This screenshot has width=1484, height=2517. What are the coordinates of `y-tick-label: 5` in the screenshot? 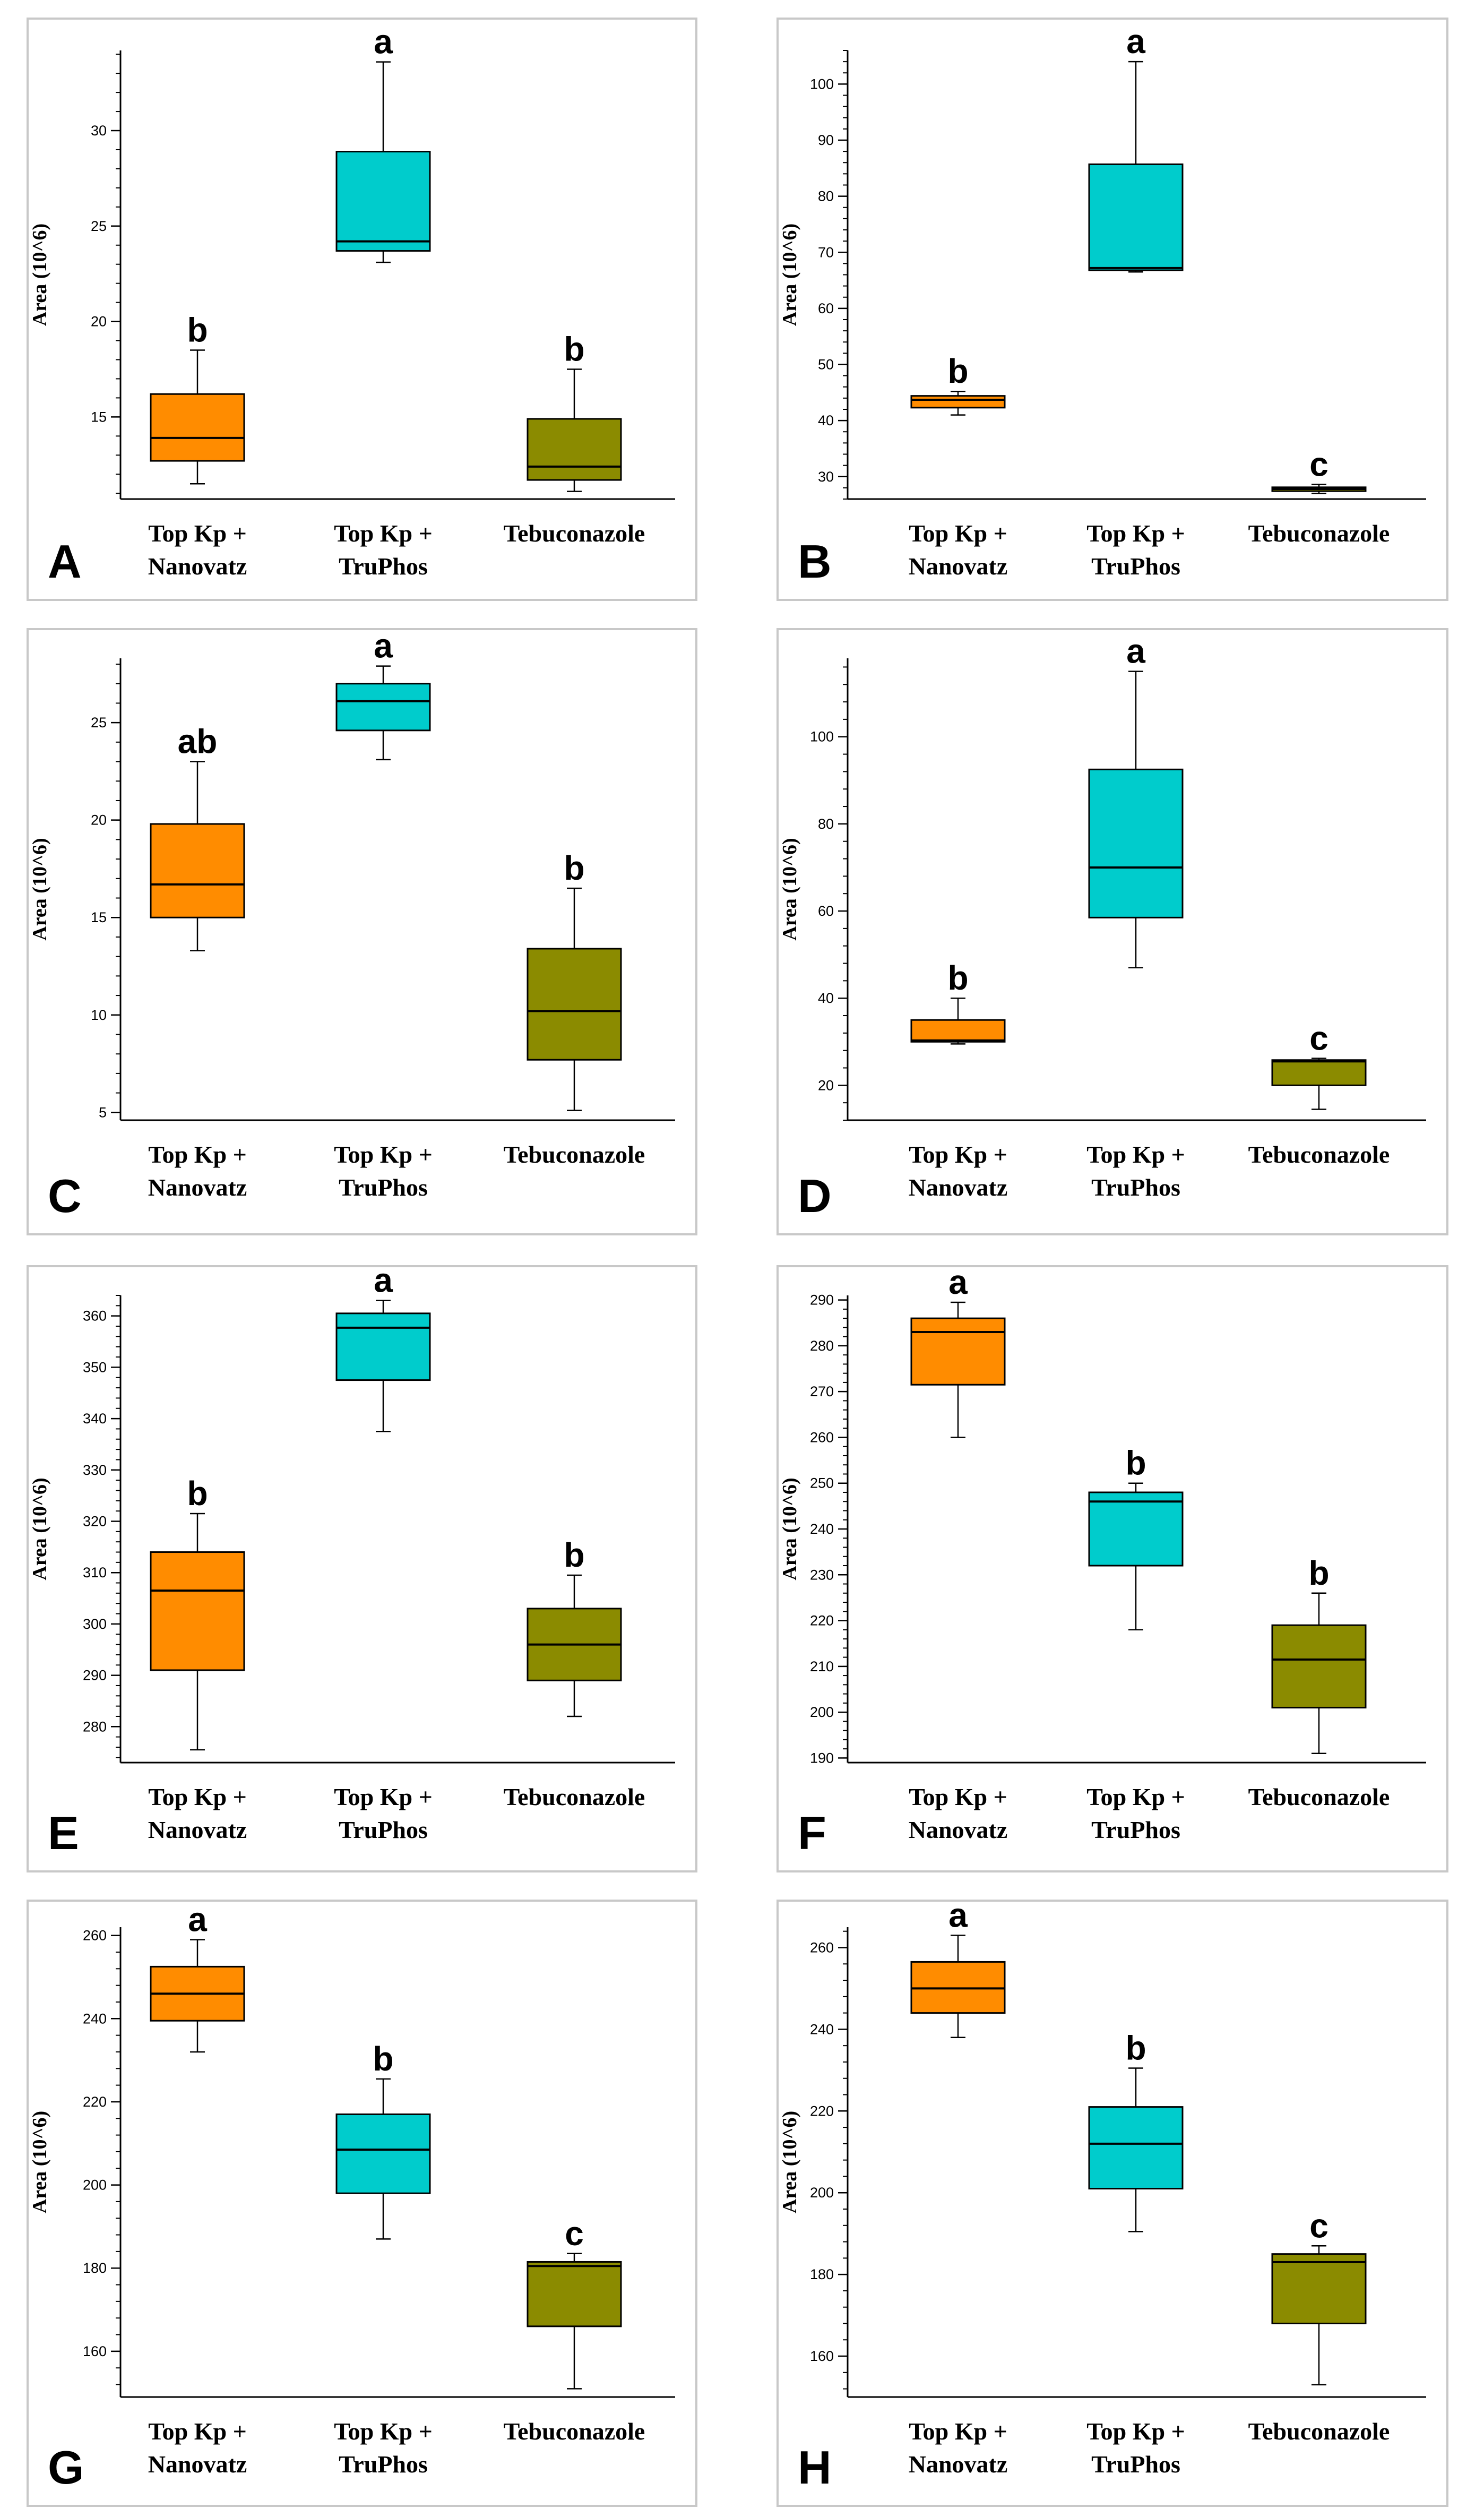 It's located at (103, 1112).